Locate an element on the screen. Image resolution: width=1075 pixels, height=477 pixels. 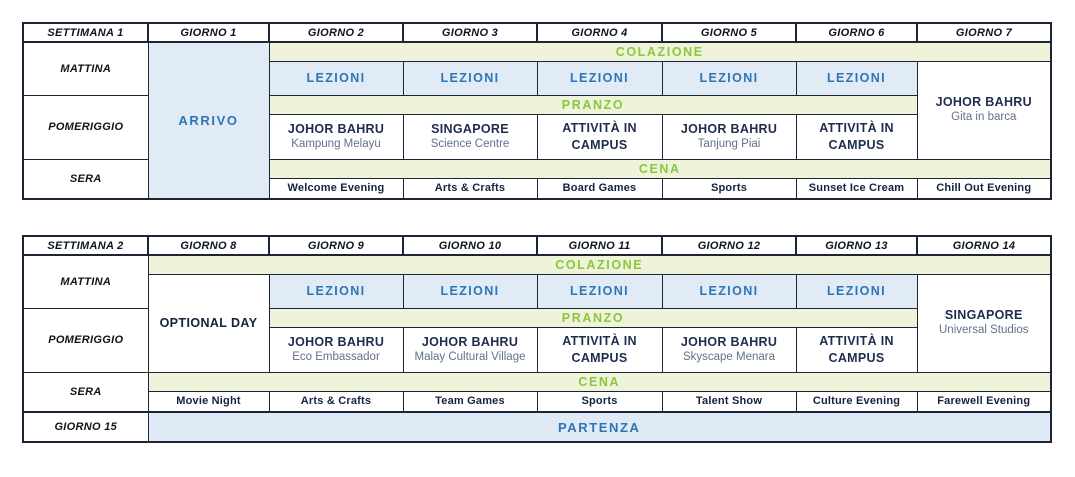
evening-event-day4: Board Games is located at coordinates (599, 188).